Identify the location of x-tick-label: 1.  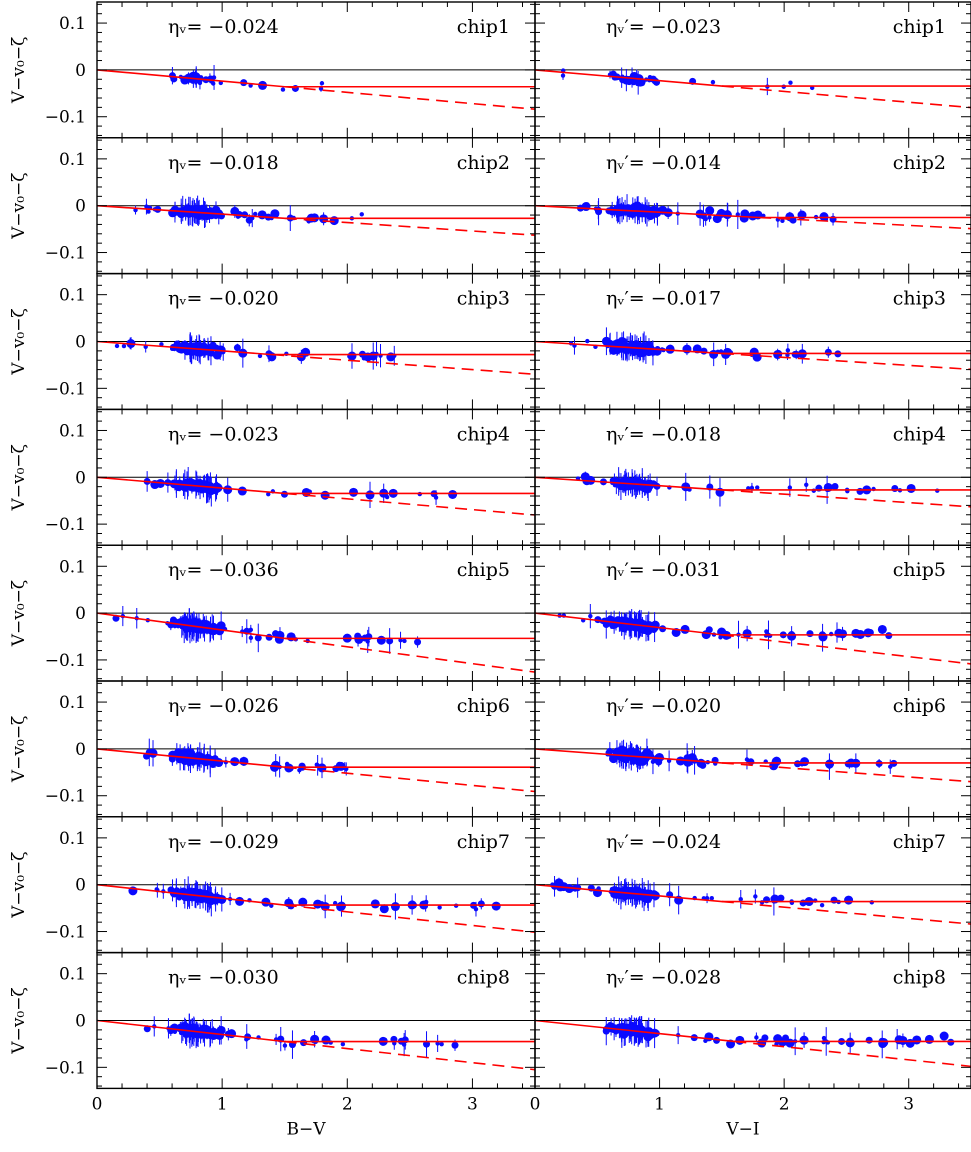
(659, 1104).